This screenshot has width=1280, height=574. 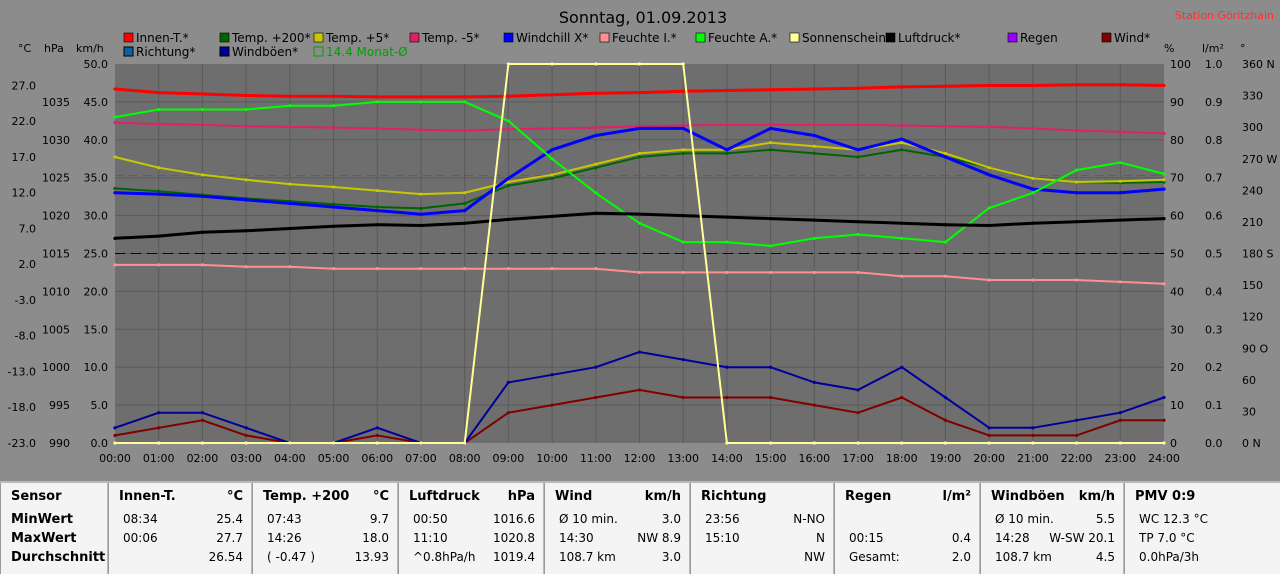 What do you see at coordinates (100, 443) in the screenshot?
I see `kmh-tick-label: 0.0` at bounding box center [100, 443].